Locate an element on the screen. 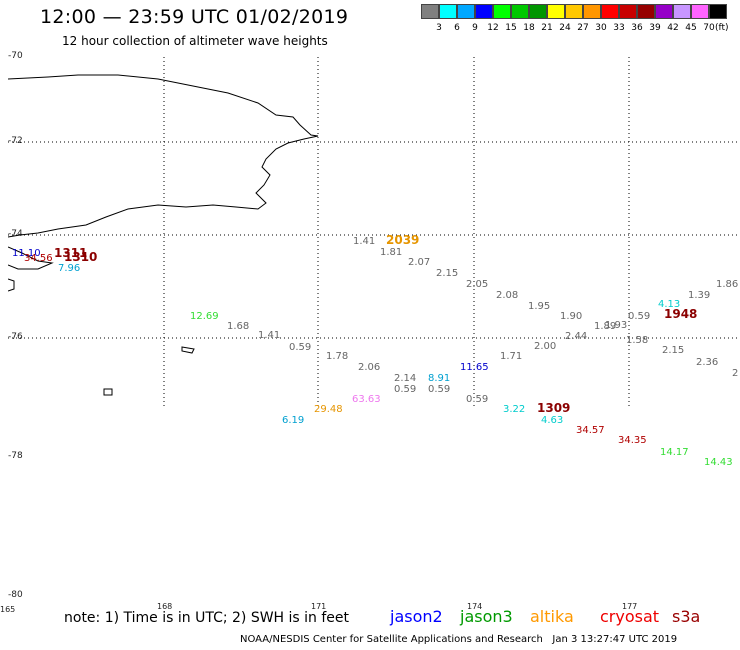 The image size is (740, 650). wave-height-label: 1.95 is located at coordinates (539, 306).